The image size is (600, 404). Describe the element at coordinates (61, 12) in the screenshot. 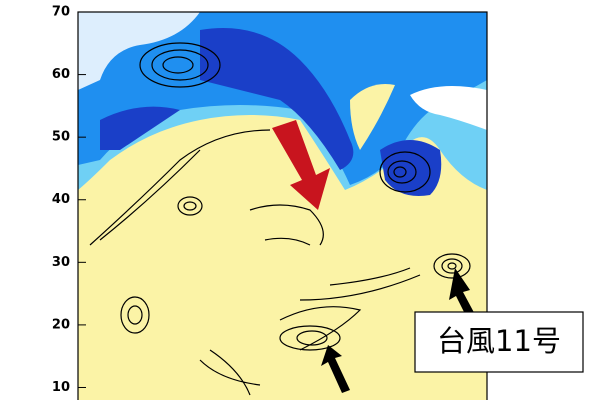

I see `y-tick-label: 70` at that location.